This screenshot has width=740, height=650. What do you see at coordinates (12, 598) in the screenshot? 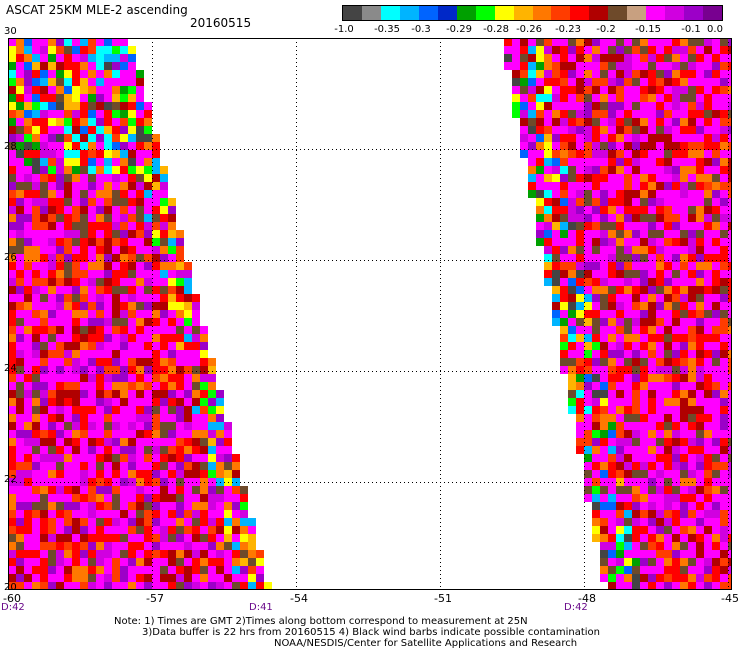
I see `lon-label-60: -60` at bounding box center [12, 598].